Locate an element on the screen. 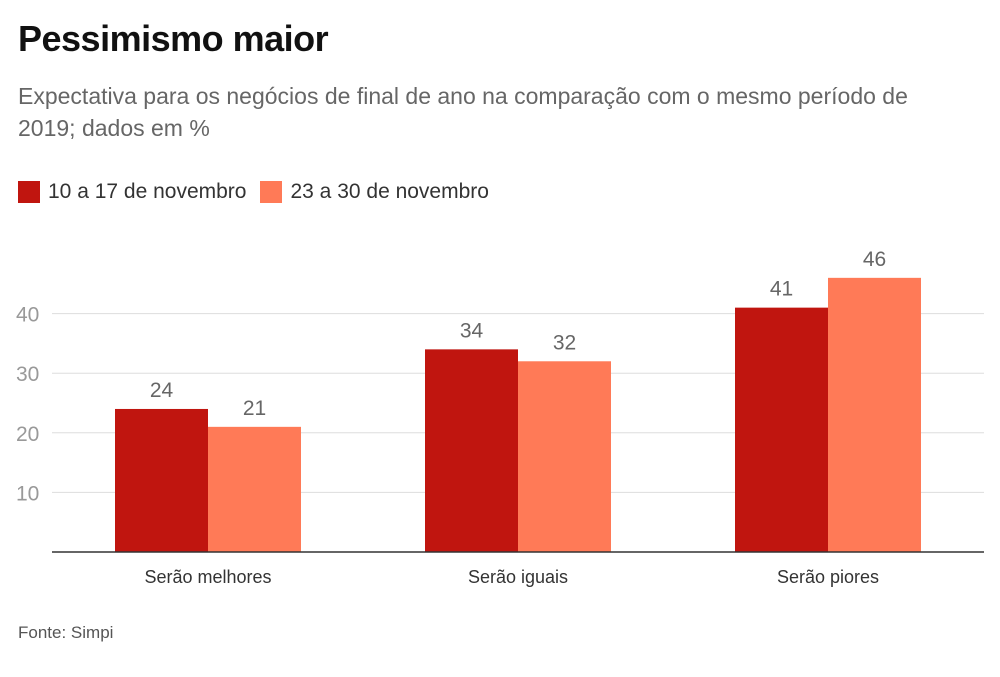  legend-item-series-1: 10 a 17 de novembro is located at coordinates (132, 192).